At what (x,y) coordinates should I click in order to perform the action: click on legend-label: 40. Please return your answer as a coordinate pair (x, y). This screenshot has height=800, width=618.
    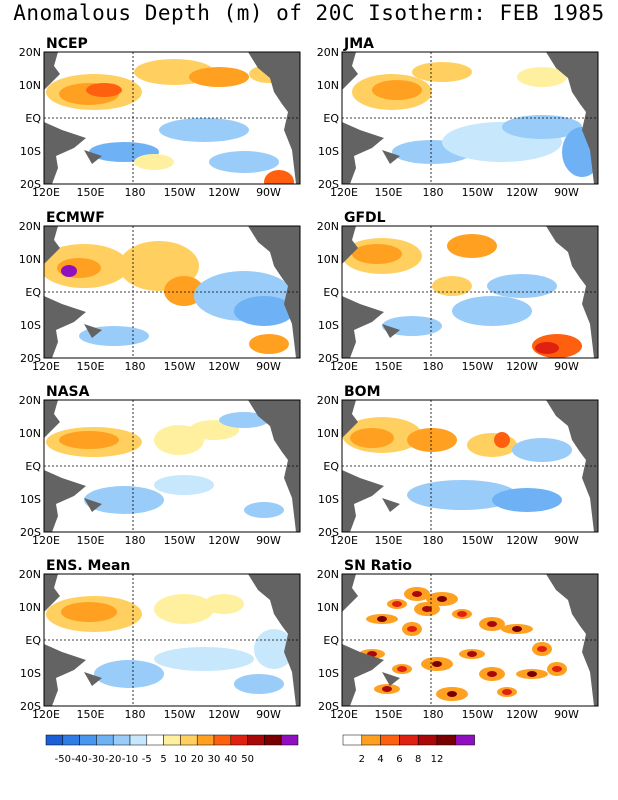
    Looking at the image, I should click on (230, 759).